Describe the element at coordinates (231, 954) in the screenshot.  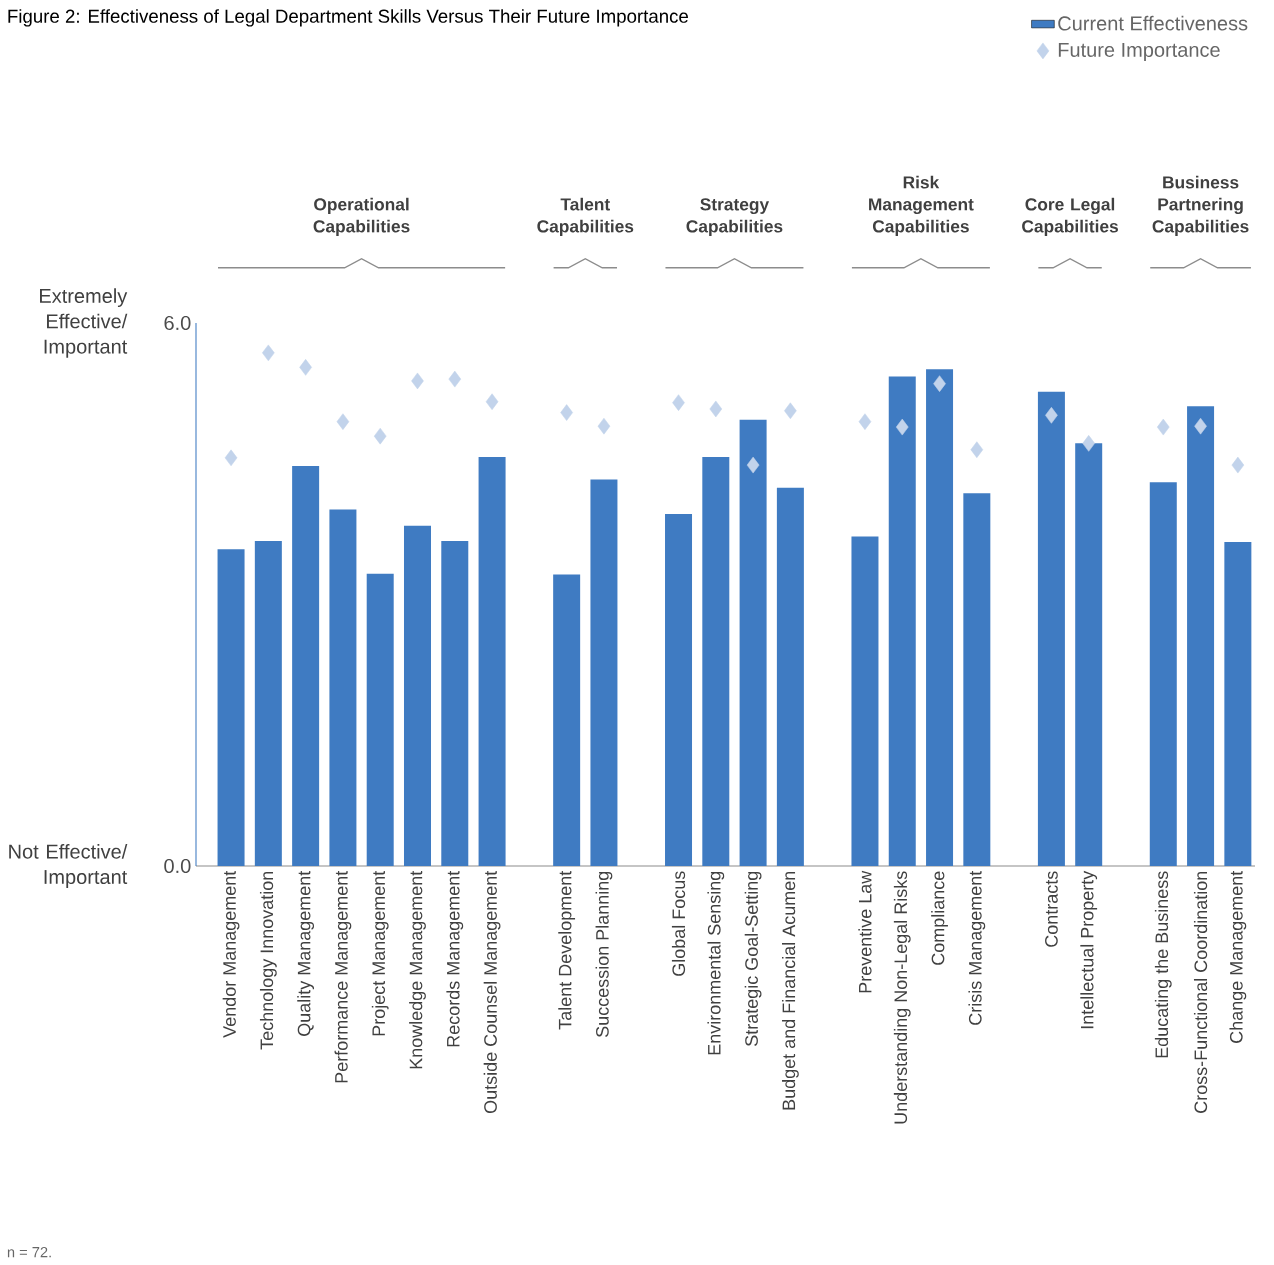
I see `x-tick-label: Vendor Management` at that location.